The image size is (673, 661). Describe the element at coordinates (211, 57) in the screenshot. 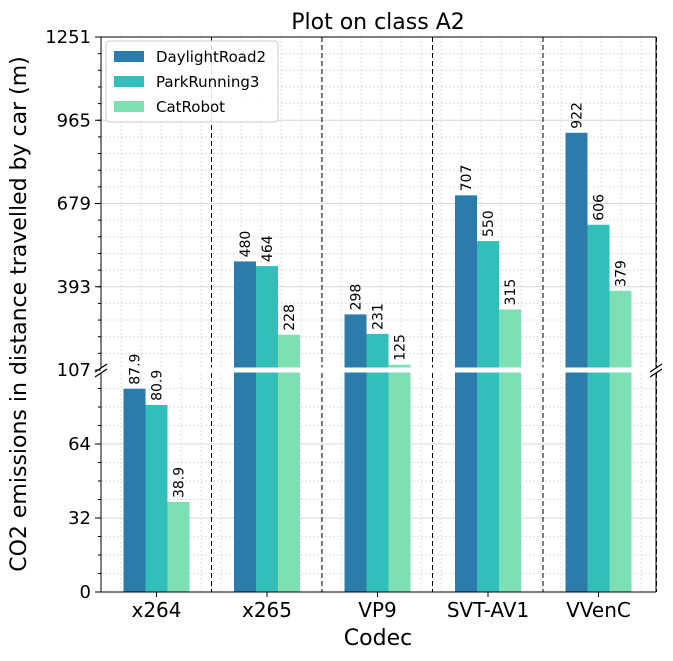

I see `legend-label: DaylightRoad2` at that location.